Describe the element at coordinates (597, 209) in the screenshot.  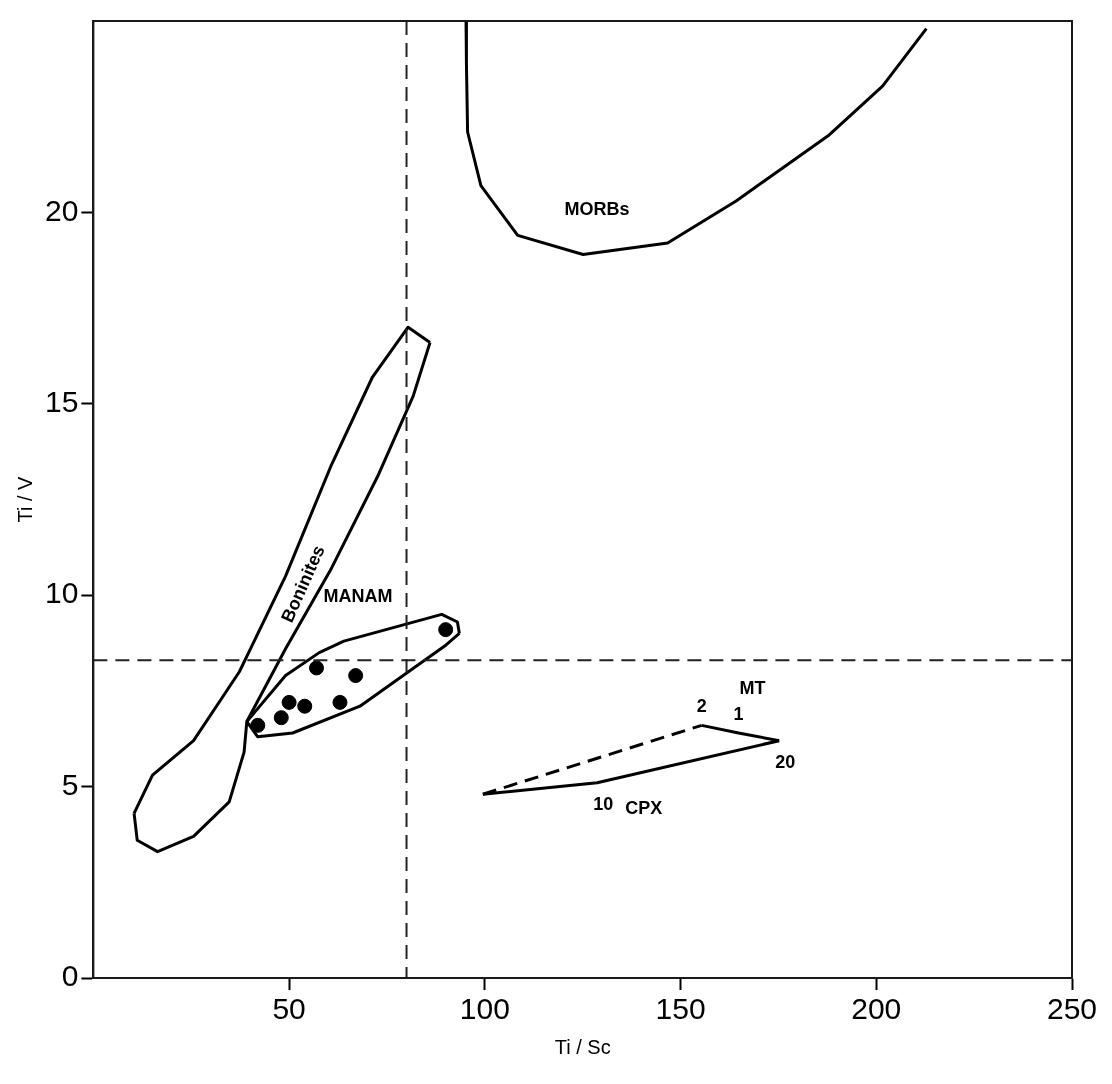
I see `series-label: MORBs` at that location.